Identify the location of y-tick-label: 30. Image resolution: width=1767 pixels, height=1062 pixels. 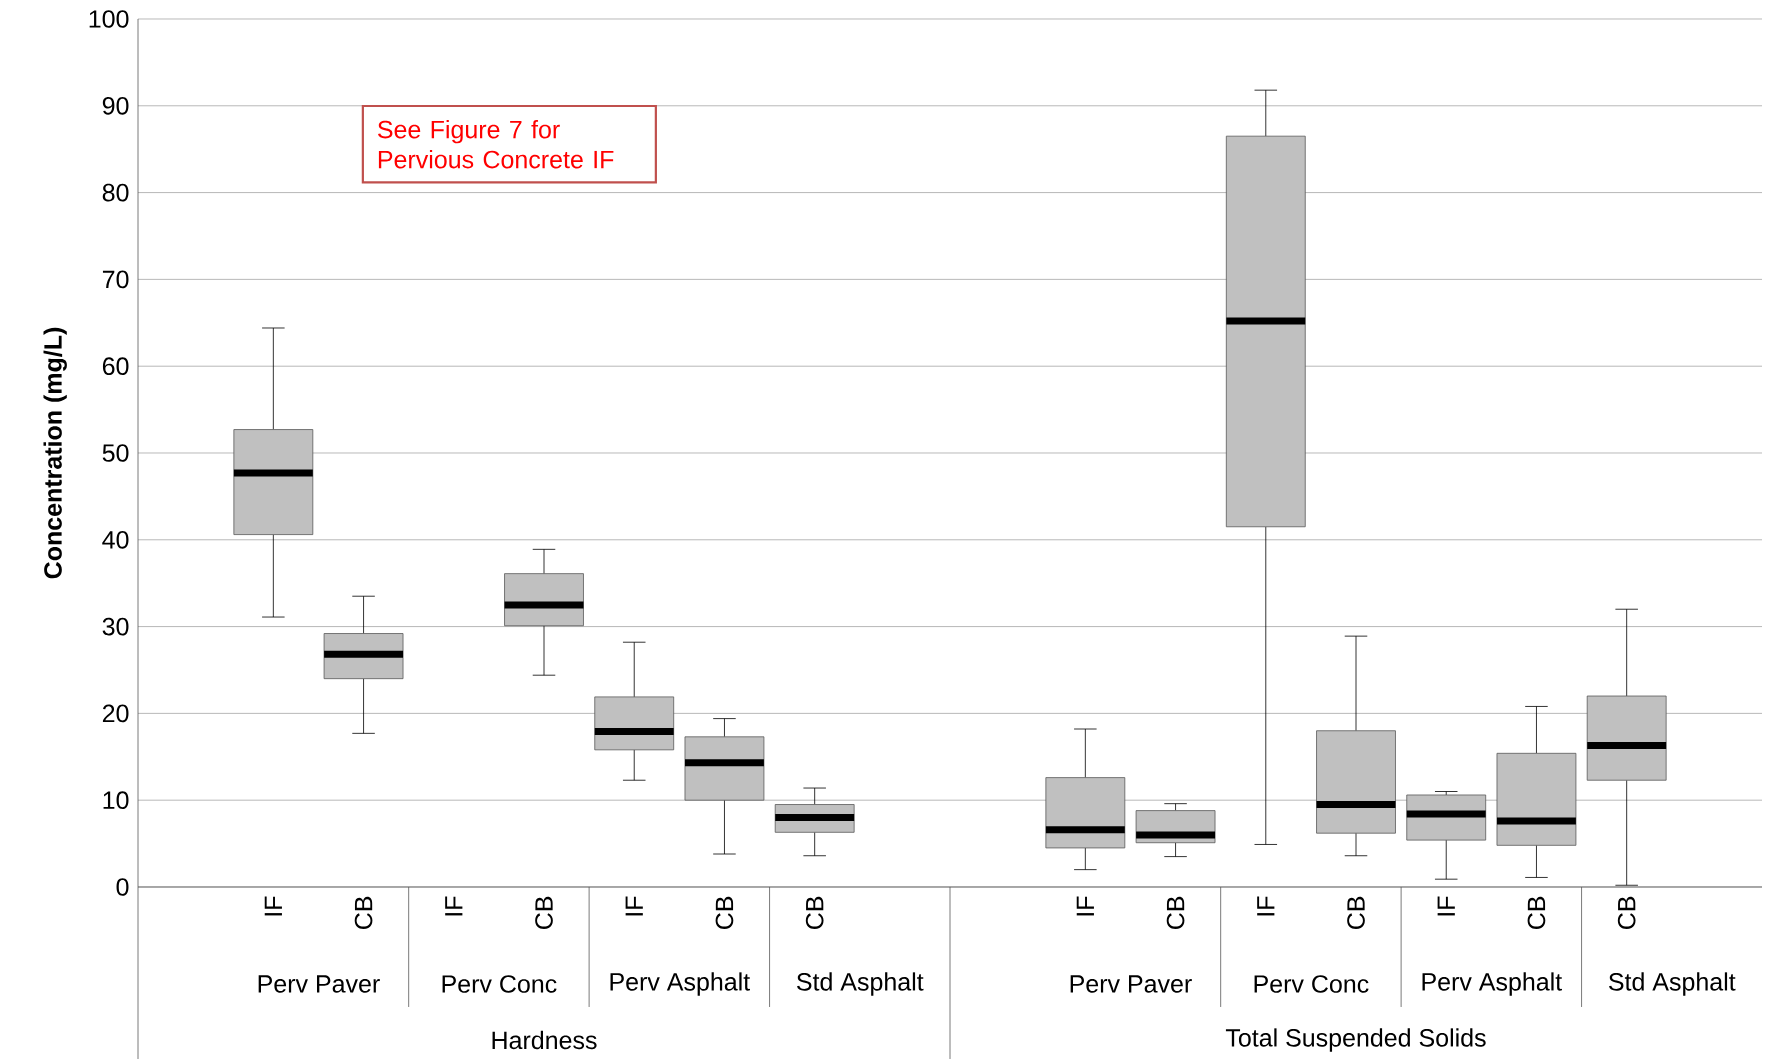
(115, 626).